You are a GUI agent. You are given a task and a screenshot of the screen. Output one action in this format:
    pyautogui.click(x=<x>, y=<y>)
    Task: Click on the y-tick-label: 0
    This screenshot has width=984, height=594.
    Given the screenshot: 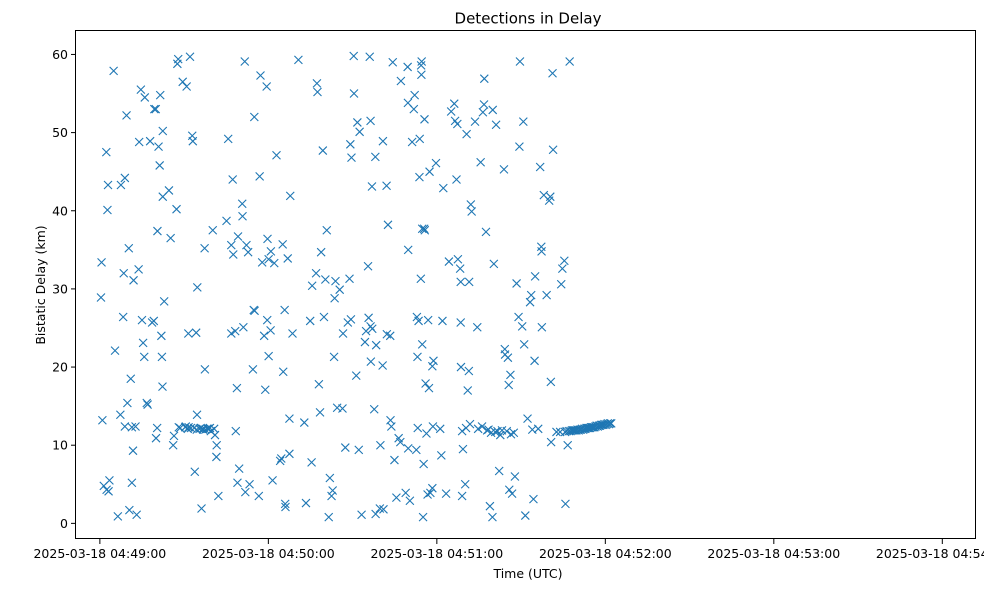 What is the action you would take?
    pyautogui.click(x=64, y=523)
    